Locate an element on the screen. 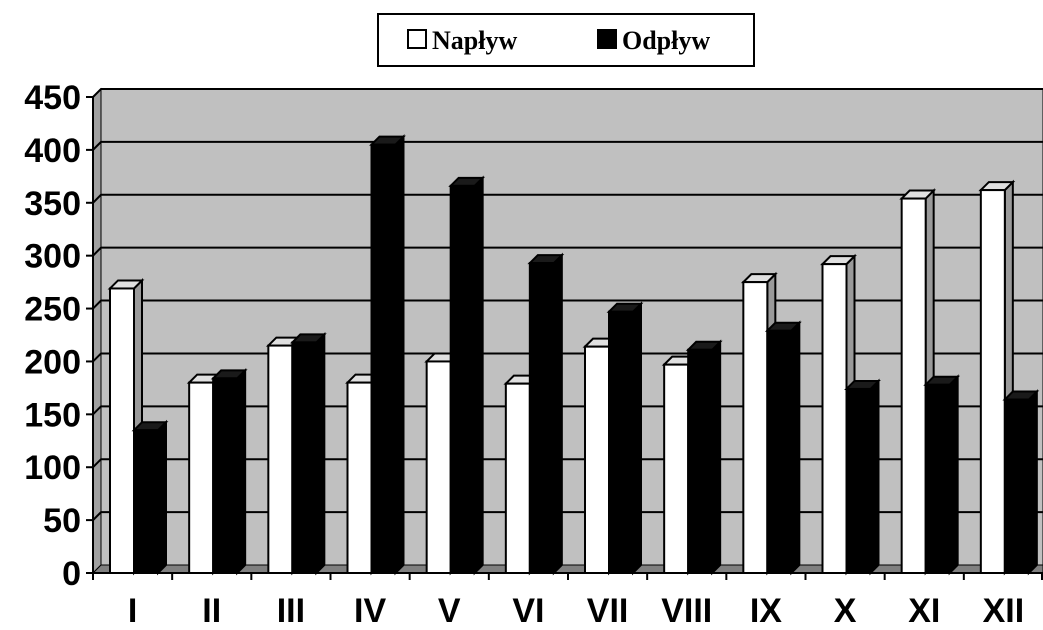 Image resolution: width=1043 pixels, height=630 pixels. x-tick-label: XI is located at coordinates (924, 611).